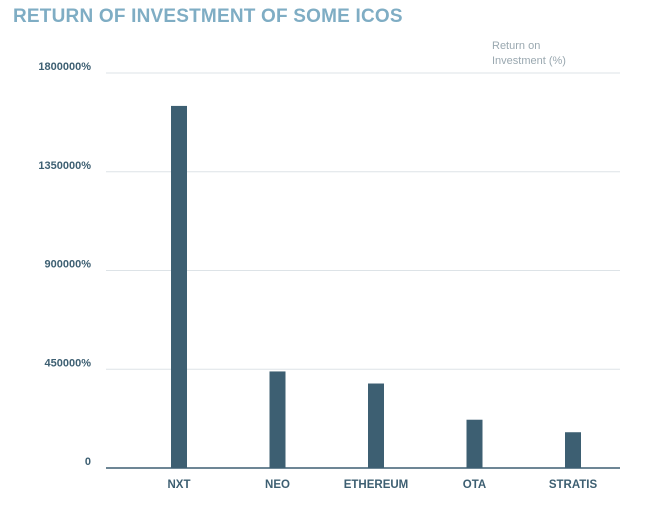  I want to click on legend: Return on Investment (%), so click(529, 53).